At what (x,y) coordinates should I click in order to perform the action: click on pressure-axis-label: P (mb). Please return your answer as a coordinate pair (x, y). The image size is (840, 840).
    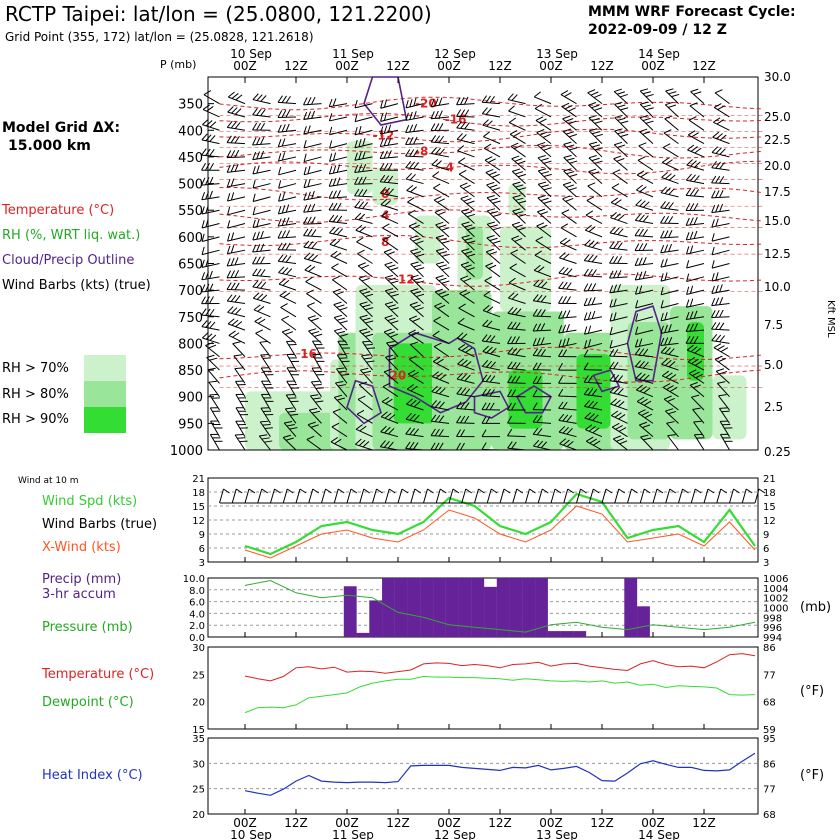
    Looking at the image, I should click on (178, 64).